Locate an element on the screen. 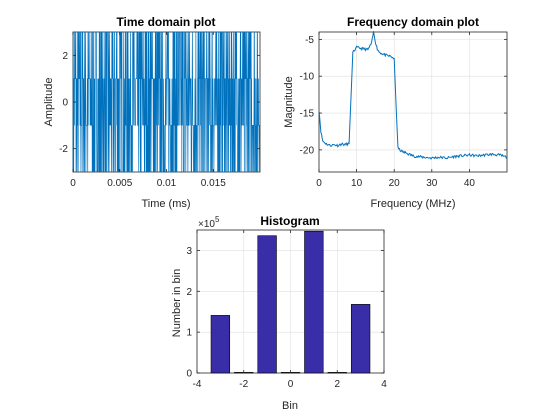 The height and width of the screenshot is (420, 560). hist-xtick-label: 0 is located at coordinates (291, 384).